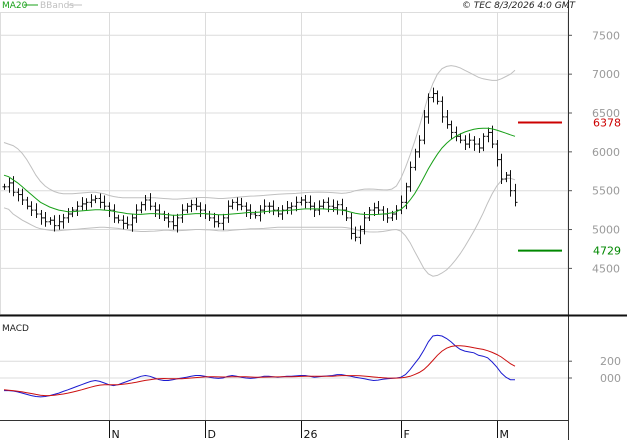  I want to click on date-tick-label: M, so click(505, 434).